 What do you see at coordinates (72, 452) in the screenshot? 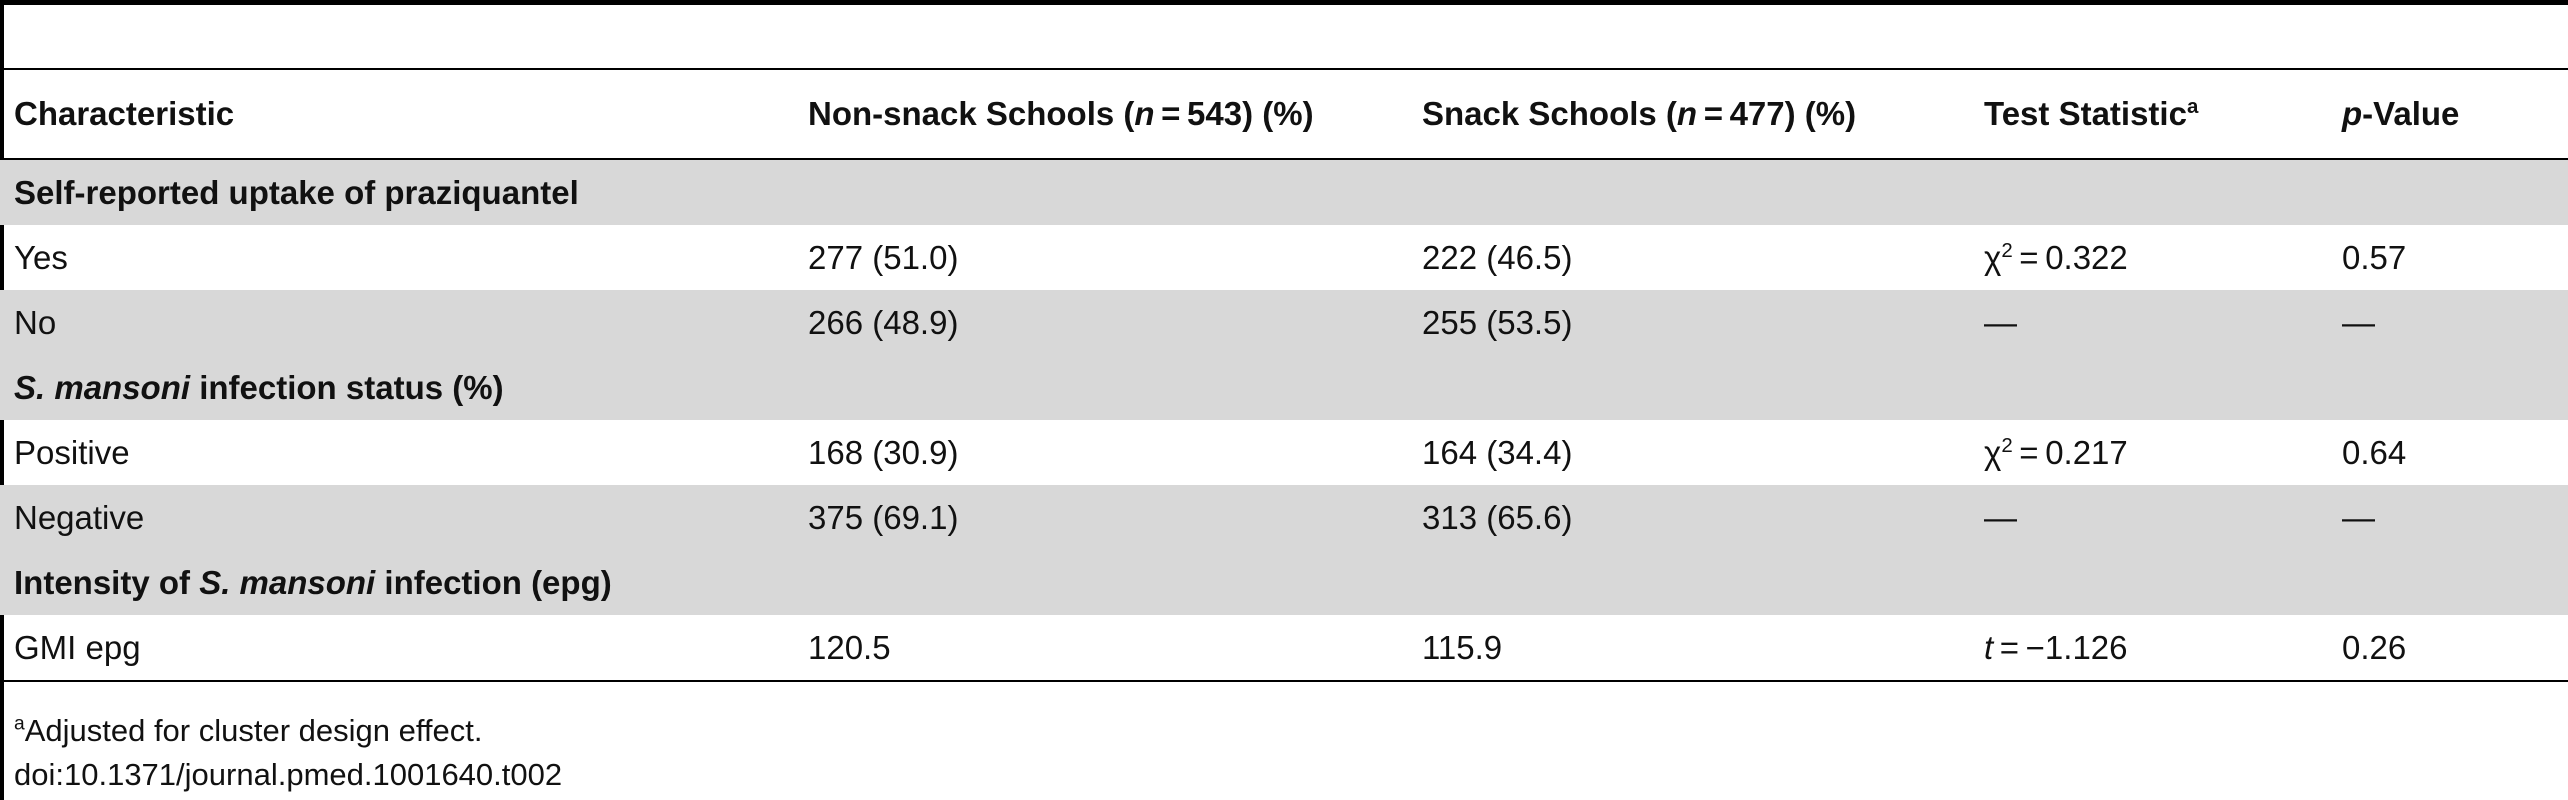
I see `cell-characteristic: Positive` at bounding box center [72, 452].